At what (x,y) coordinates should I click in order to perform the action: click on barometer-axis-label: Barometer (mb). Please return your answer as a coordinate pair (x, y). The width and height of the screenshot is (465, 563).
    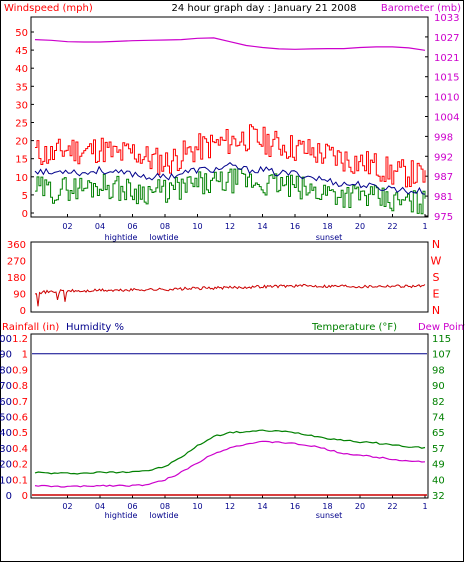
    Looking at the image, I should click on (421, 8).